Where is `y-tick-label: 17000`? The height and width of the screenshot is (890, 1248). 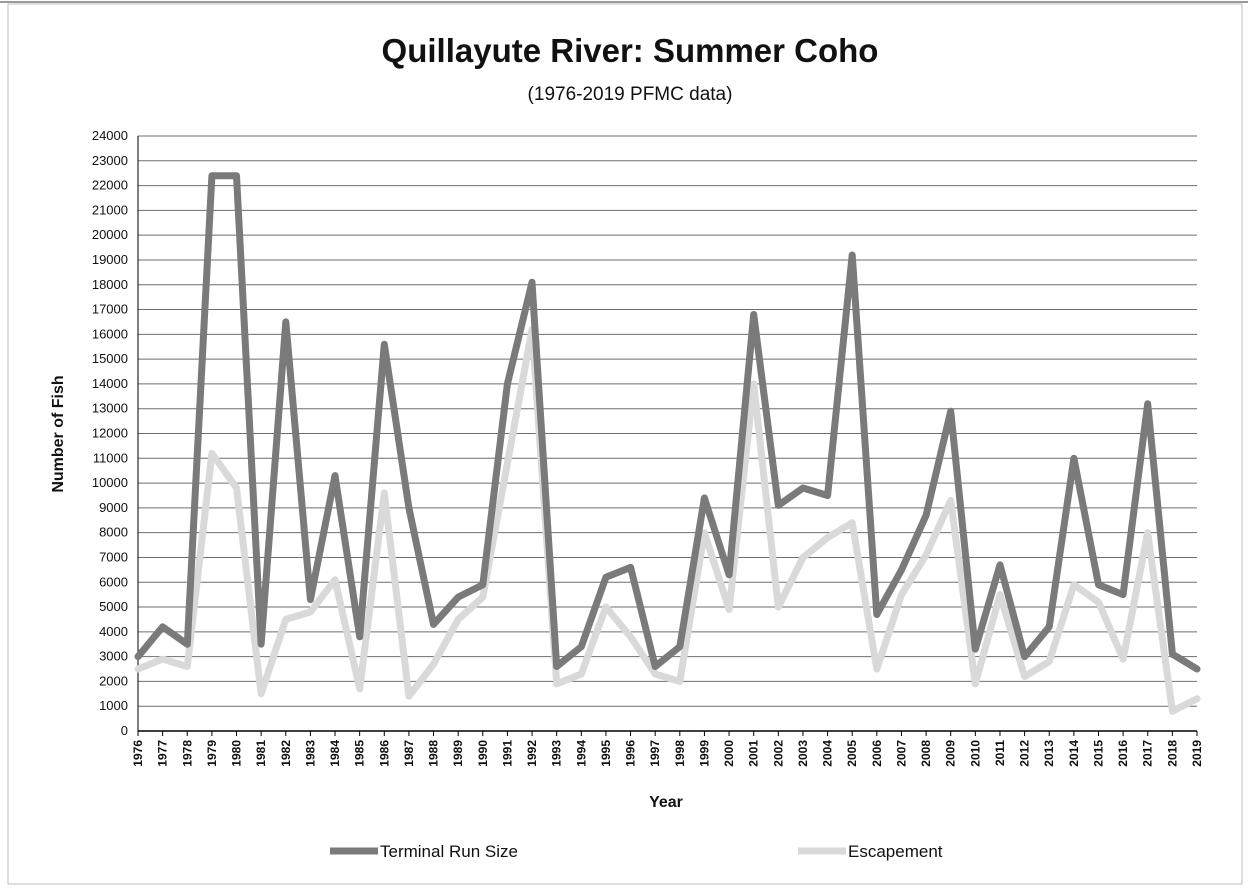 y-tick-label: 17000 is located at coordinates (110, 309).